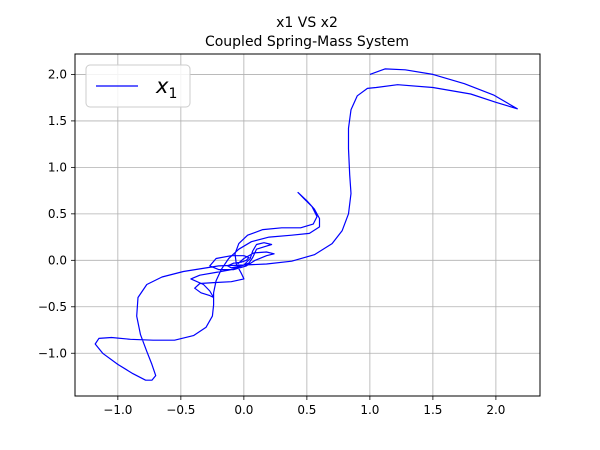 The width and height of the screenshot is (600, 450). Describe the element at coordinates (57, 167) in the screenshot. I see `y-tick-label: 1.0` at that location.